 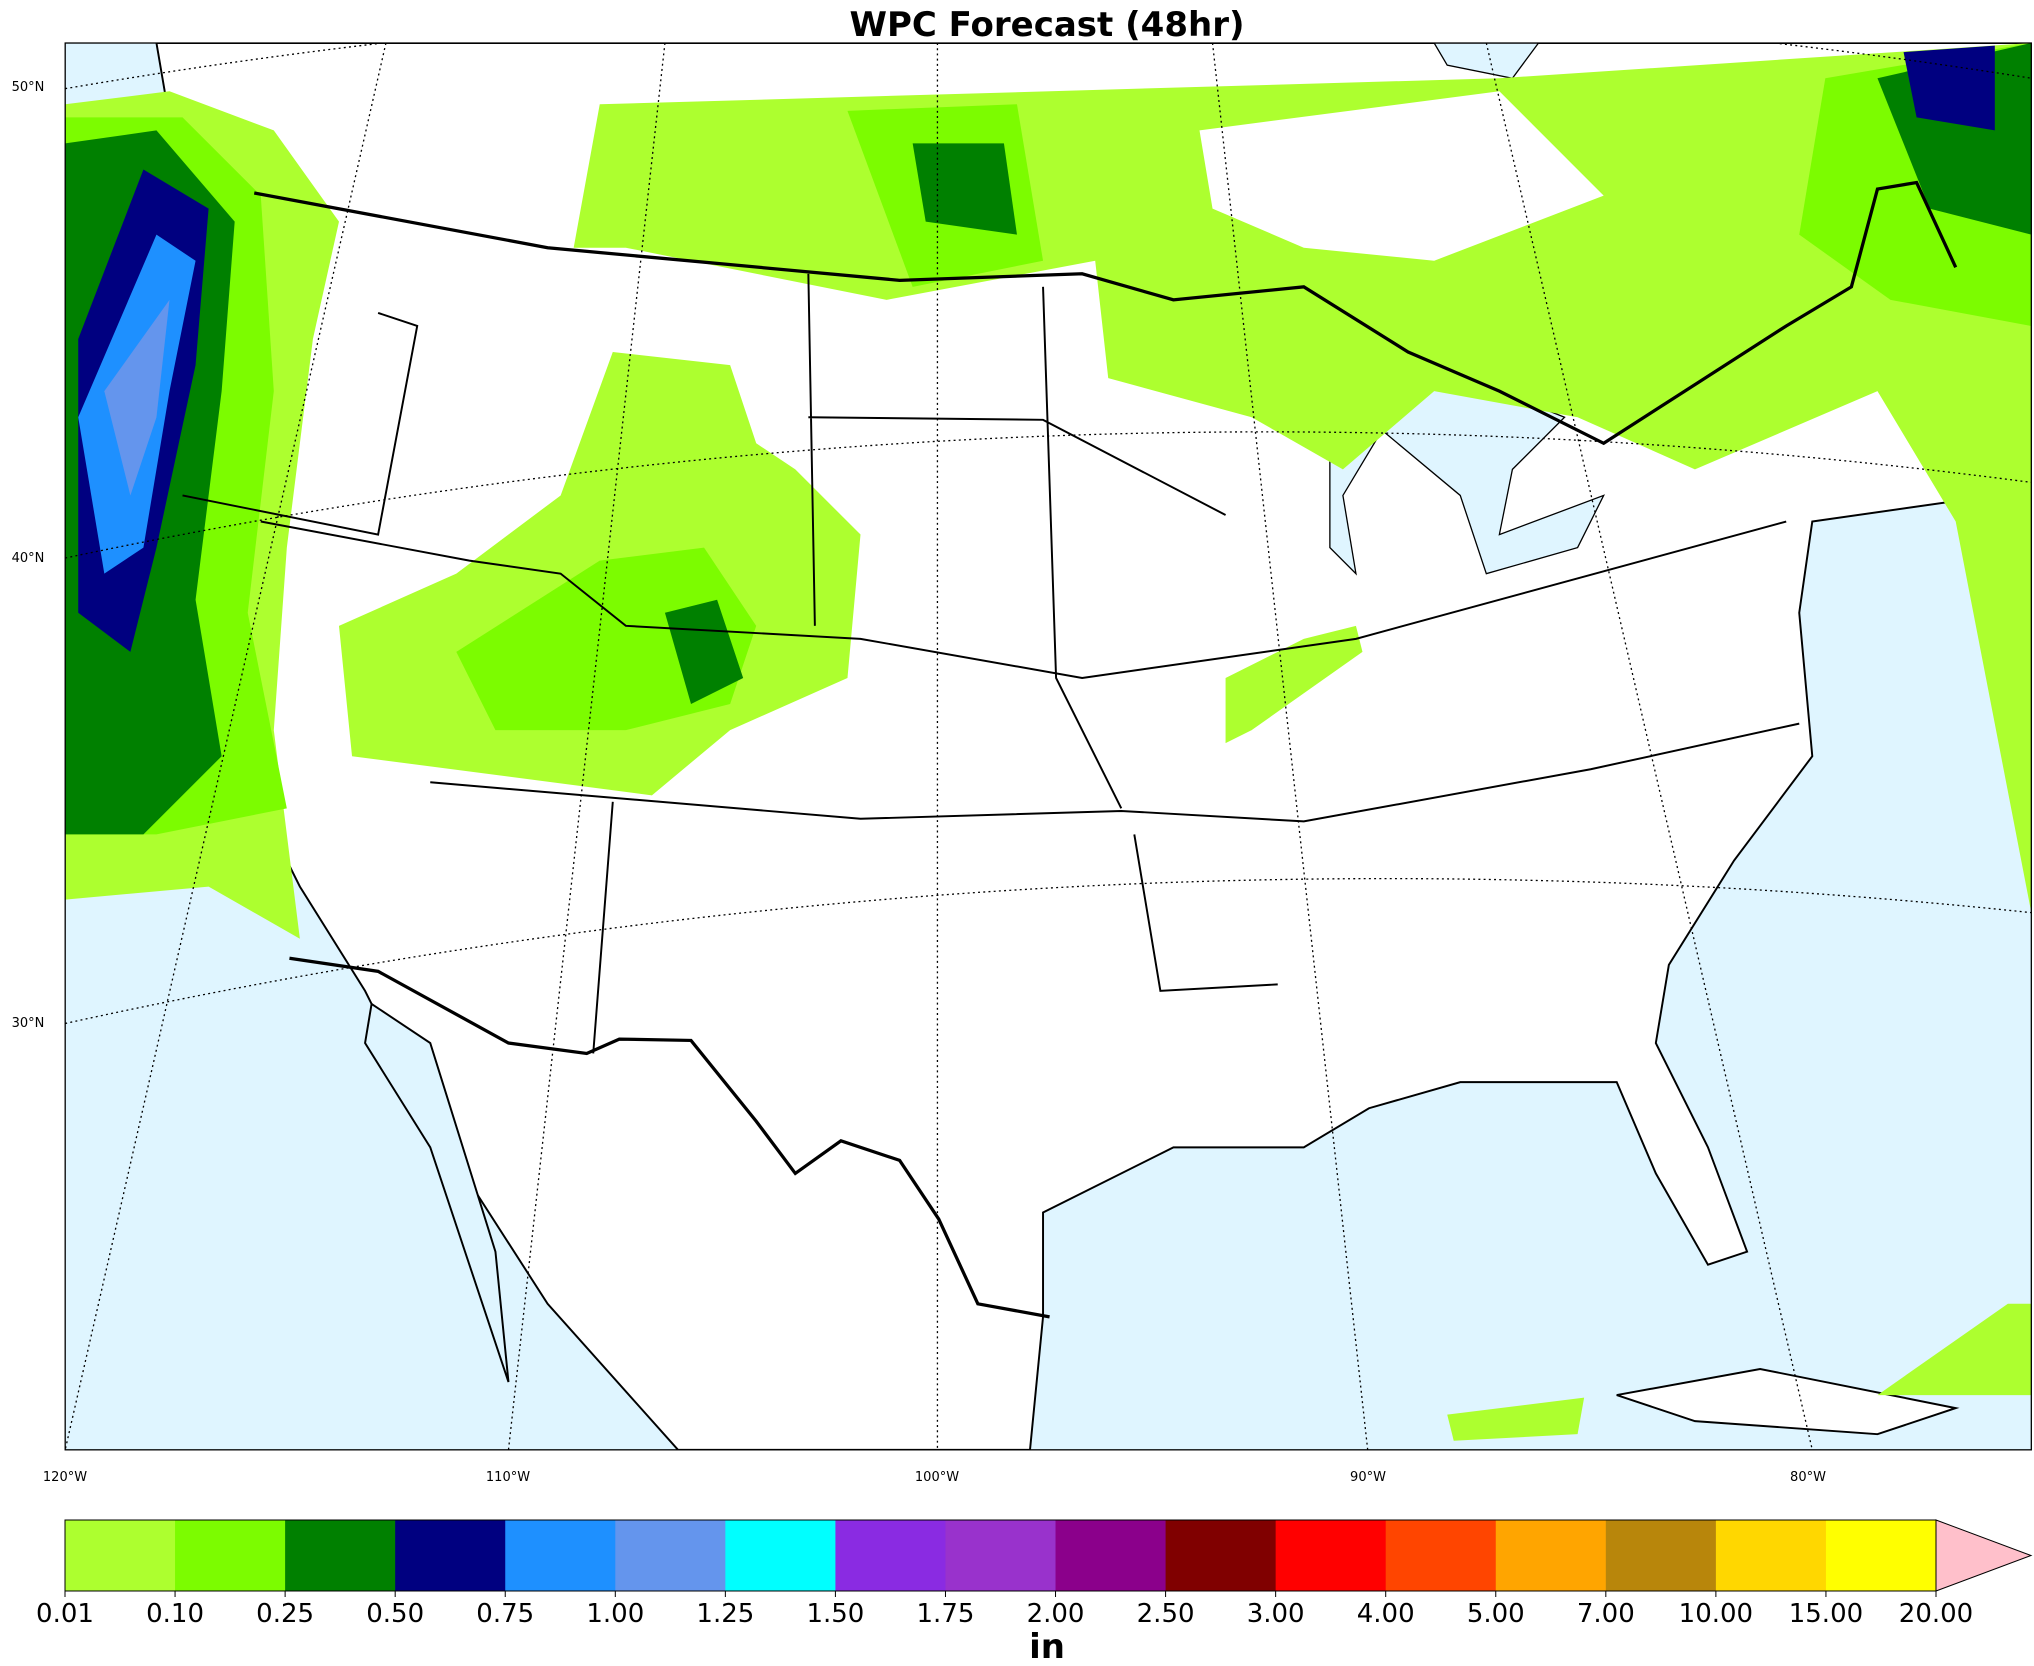 What do you see at coordinates (65, 1614) in the screenshot?
I see `colorbar-tick-label: 0.01` at bounding box center [65, 1614].